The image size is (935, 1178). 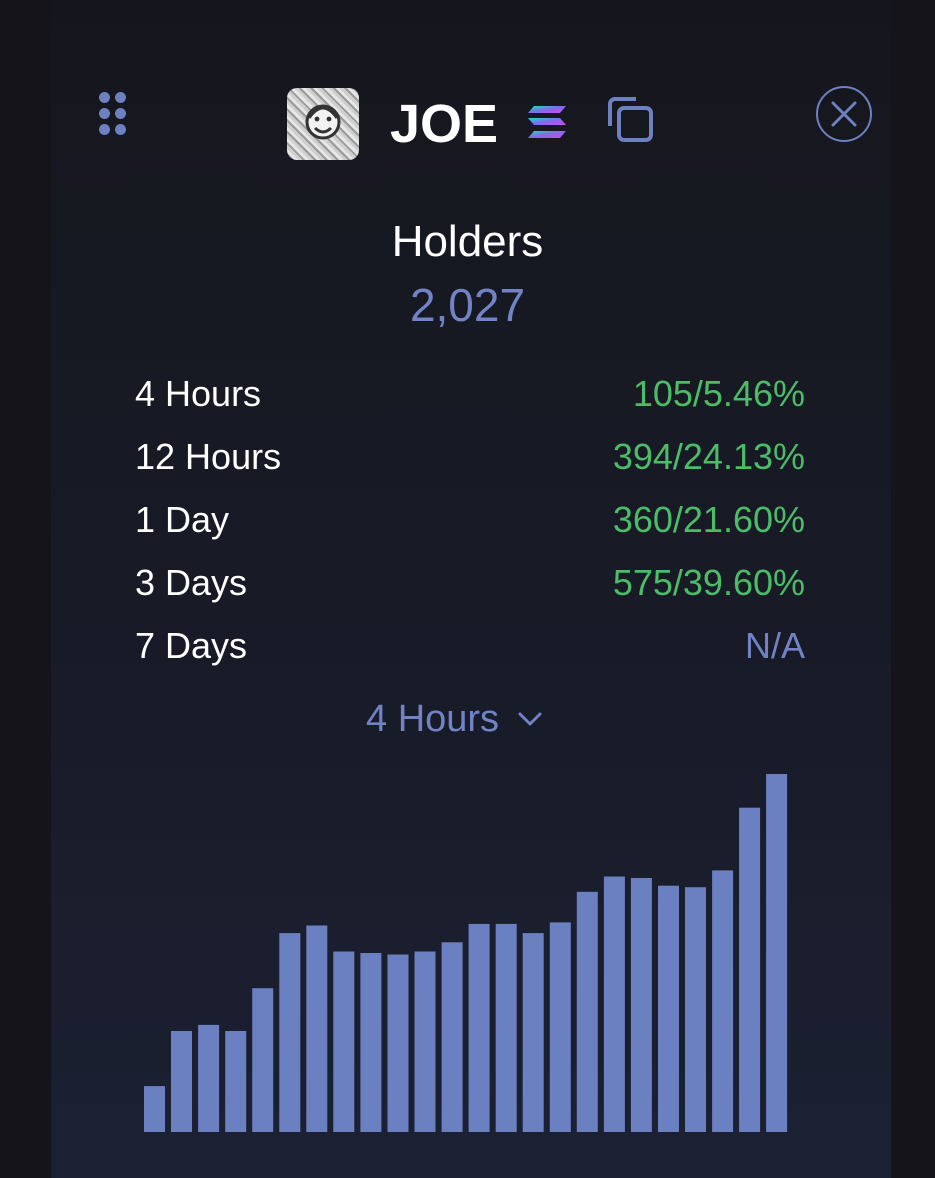 I want to click on stat-row-12h: 12 Hours 394/24.13%, so click(x=470, y=456).